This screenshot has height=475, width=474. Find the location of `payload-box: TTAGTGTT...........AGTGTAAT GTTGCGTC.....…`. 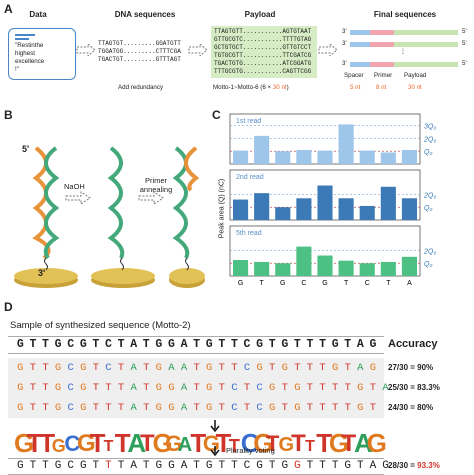

payload-box: TTAGTGTT...........AGTGTAAT GTTGCGTC.....… is located at coordinates (264, 52).